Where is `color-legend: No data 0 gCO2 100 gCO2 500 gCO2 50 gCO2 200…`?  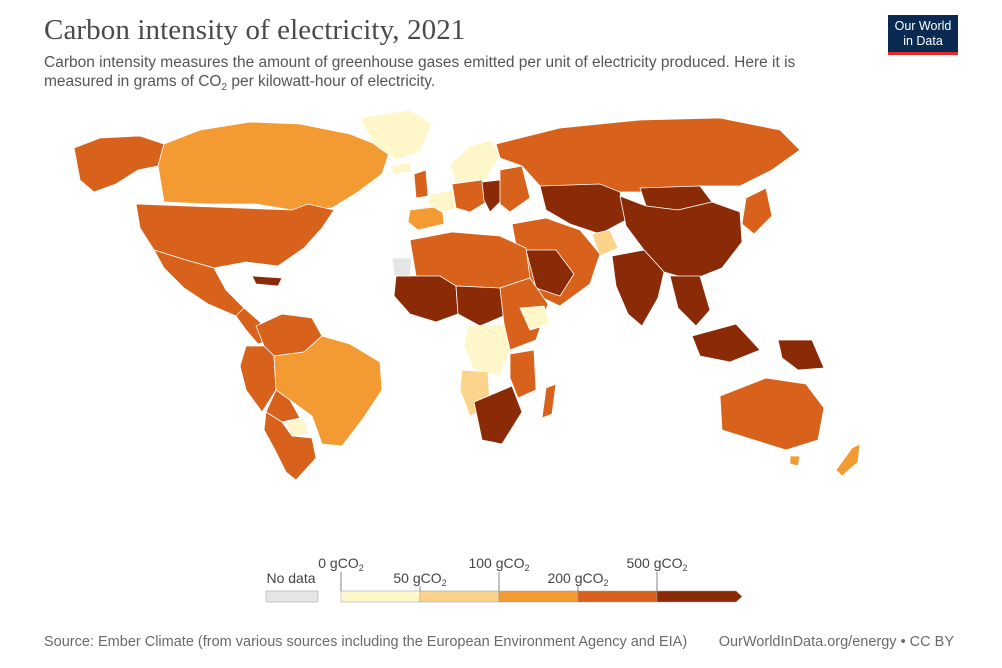
color-legend: No data 0 gCO2 100 gCO2 500 gCO2 50 gCO2 200… is located at coordinates (504, 579).